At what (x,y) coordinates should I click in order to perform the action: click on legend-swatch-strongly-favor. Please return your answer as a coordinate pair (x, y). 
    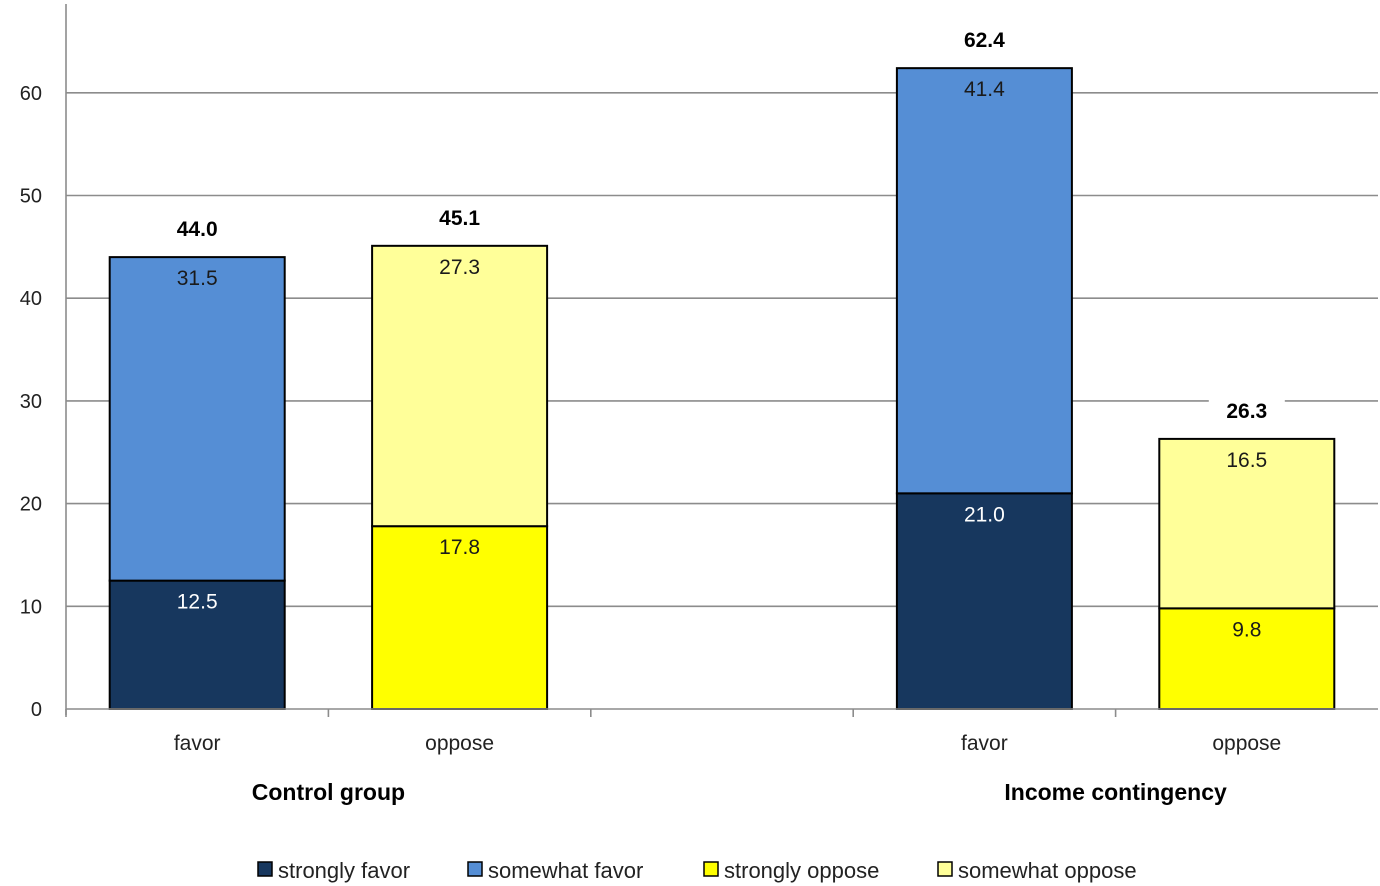
    Looking at the image, I should click on (265, 869).